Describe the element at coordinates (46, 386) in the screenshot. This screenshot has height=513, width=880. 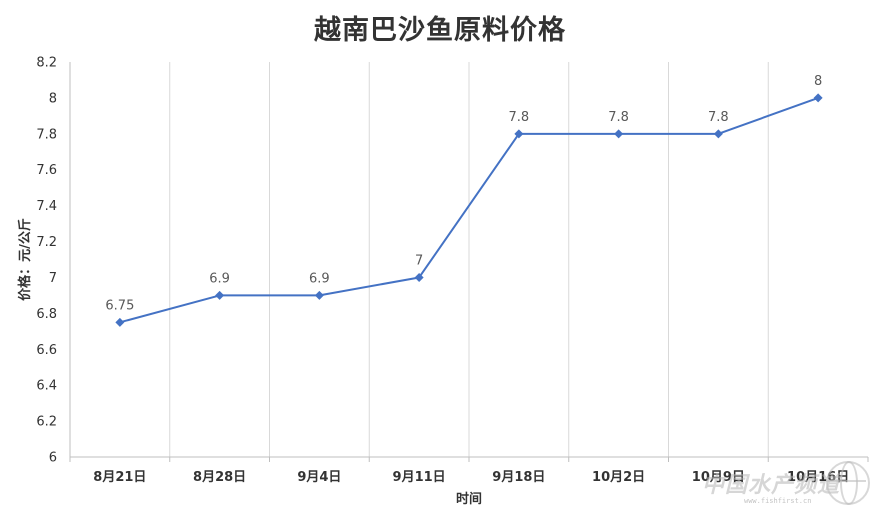
I see `y-tick-label: 6.4` at that location.